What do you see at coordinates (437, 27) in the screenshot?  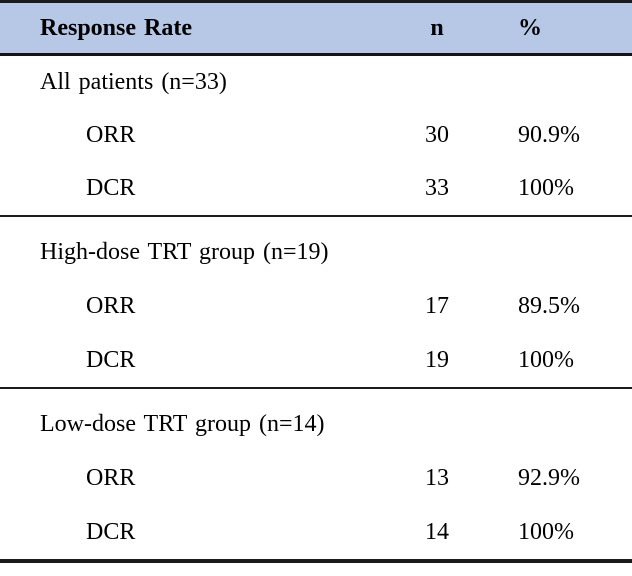 I see `header-n: n` at bounding box center [437, 27].